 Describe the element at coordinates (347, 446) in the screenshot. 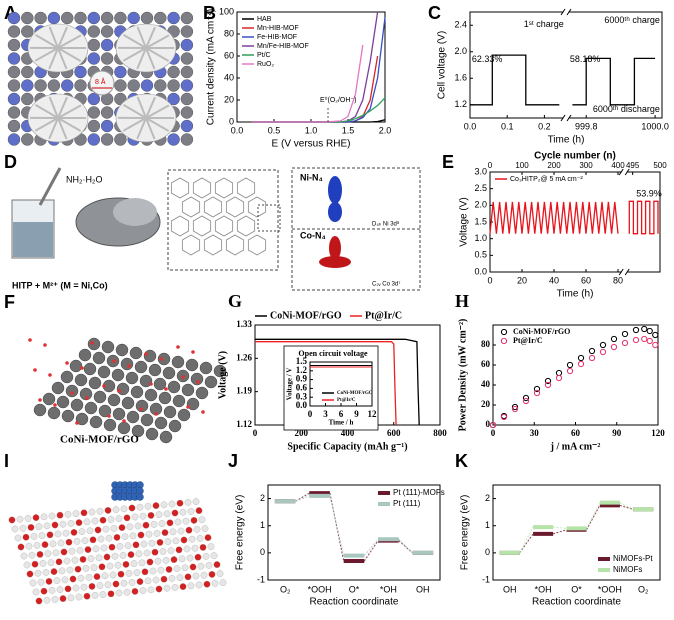

I see `x-axis-label: Specific Capacity (mAh g⁻¹)` at that location.